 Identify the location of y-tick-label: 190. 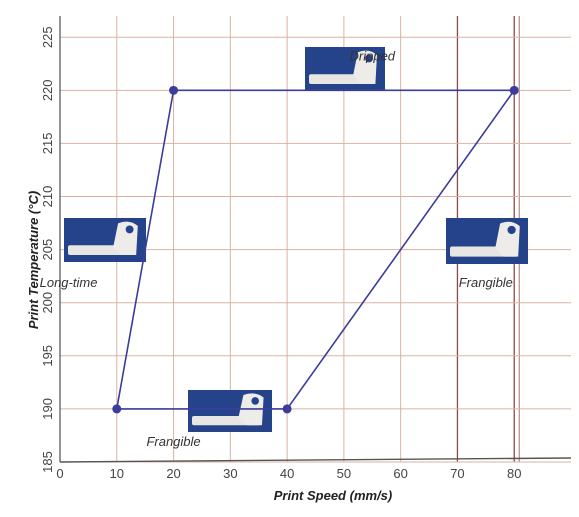
(47, 409).